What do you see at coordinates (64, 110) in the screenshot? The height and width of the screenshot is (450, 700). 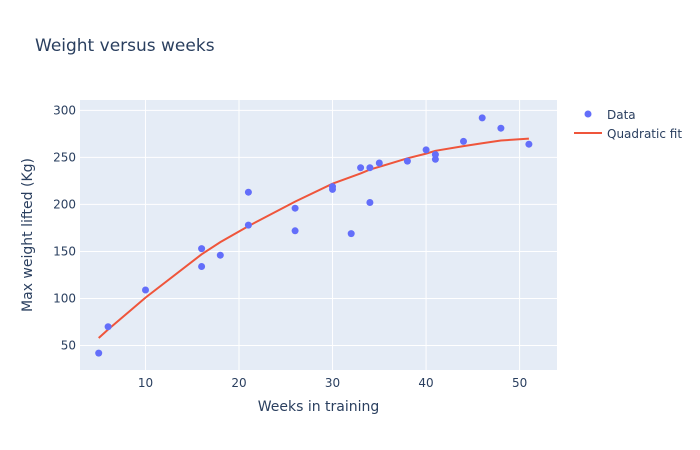 I see `y-tick-label: 300` at bounding box center [64, 110].